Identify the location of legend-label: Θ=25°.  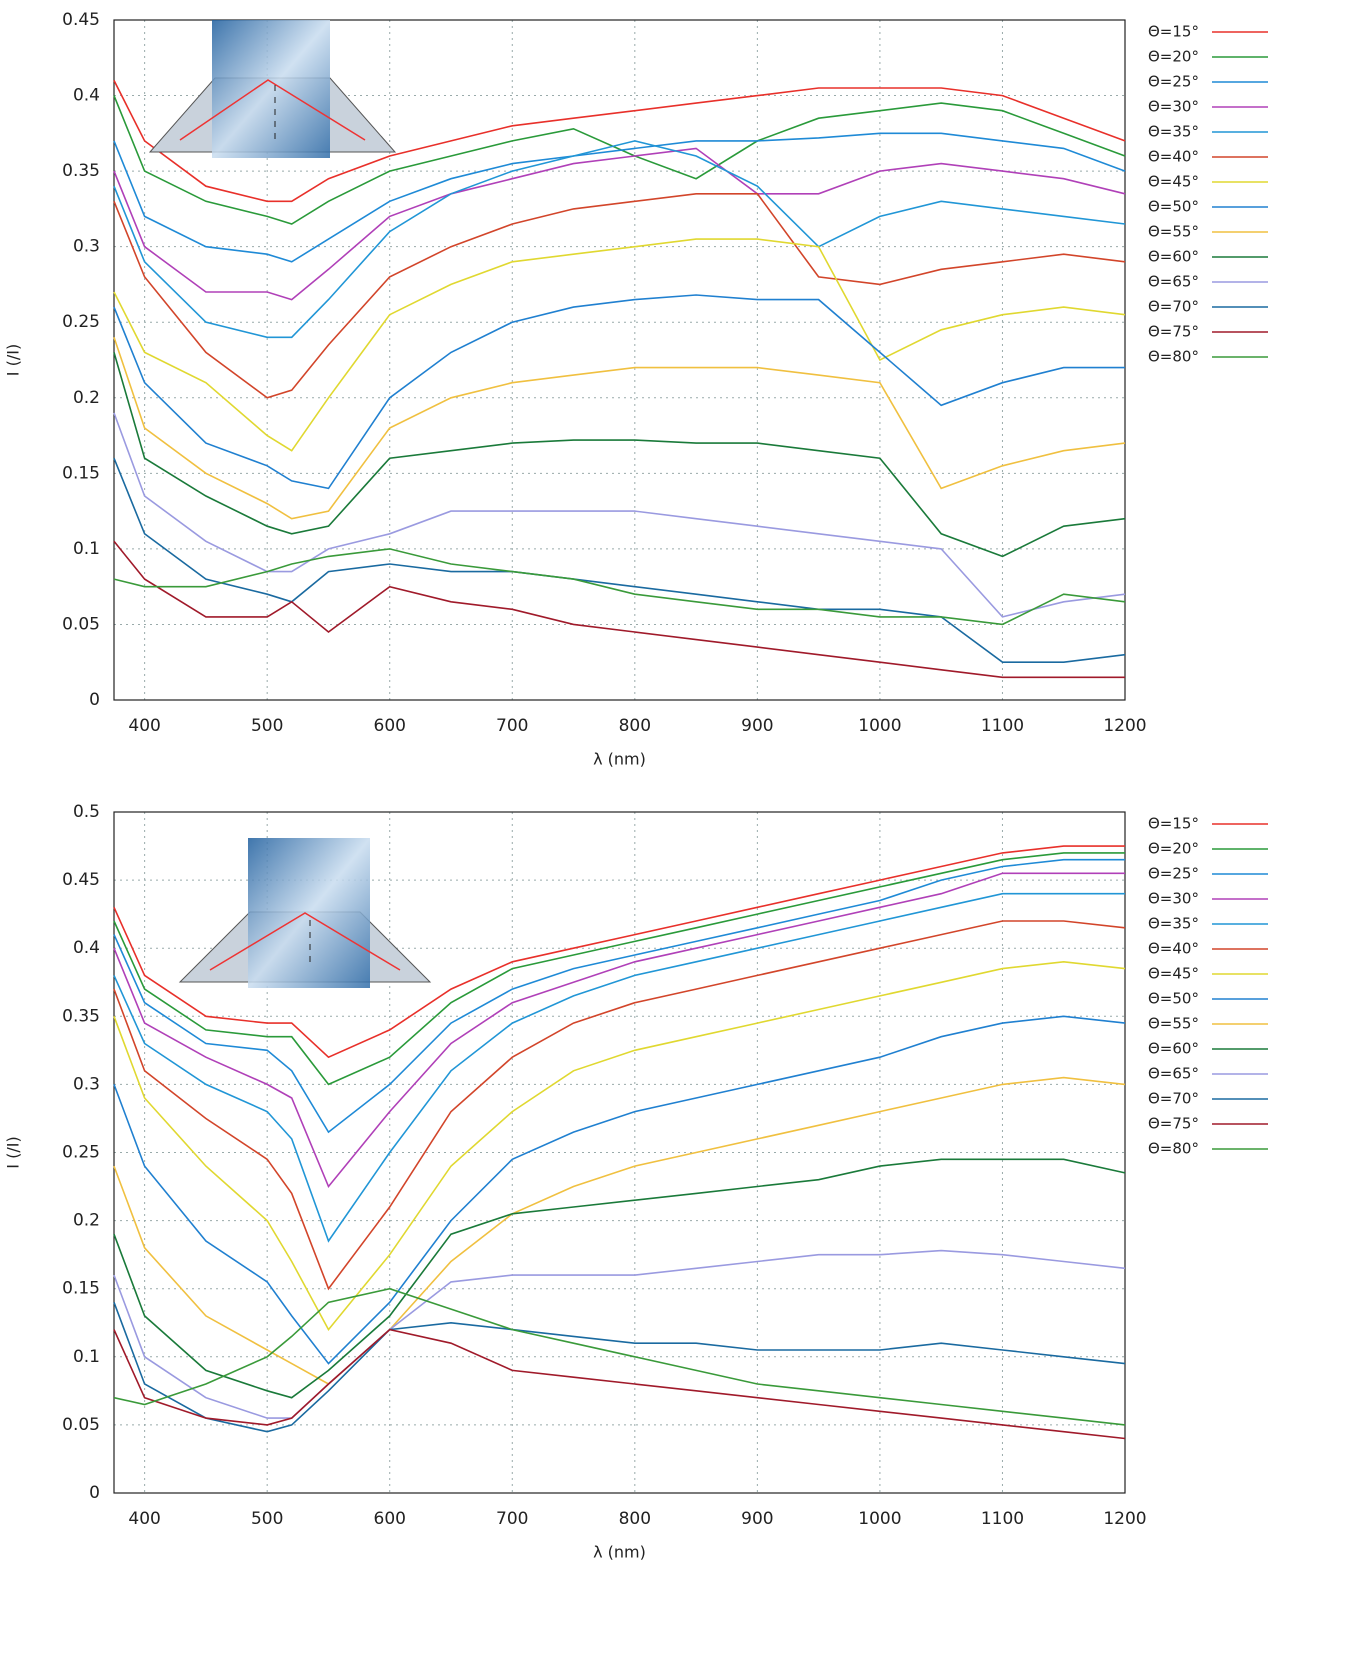
(1173, 874).